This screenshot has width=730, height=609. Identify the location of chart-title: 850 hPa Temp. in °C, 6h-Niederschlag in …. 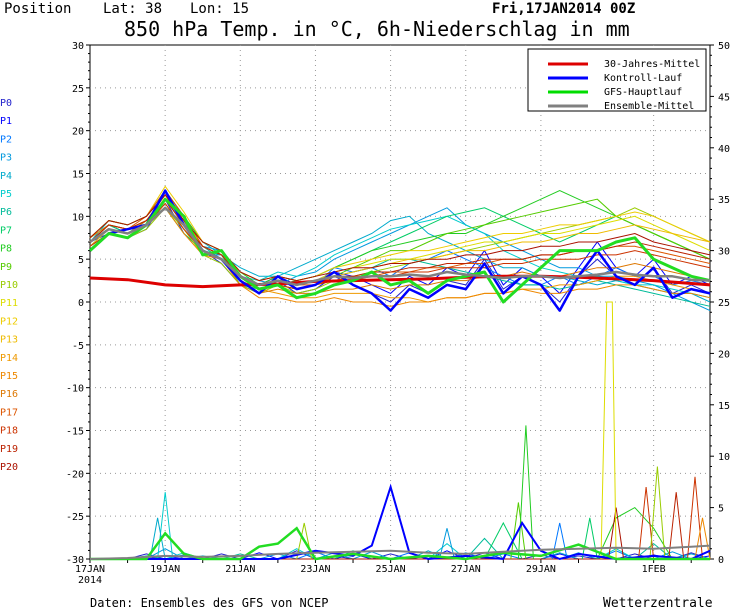
(377, 29).